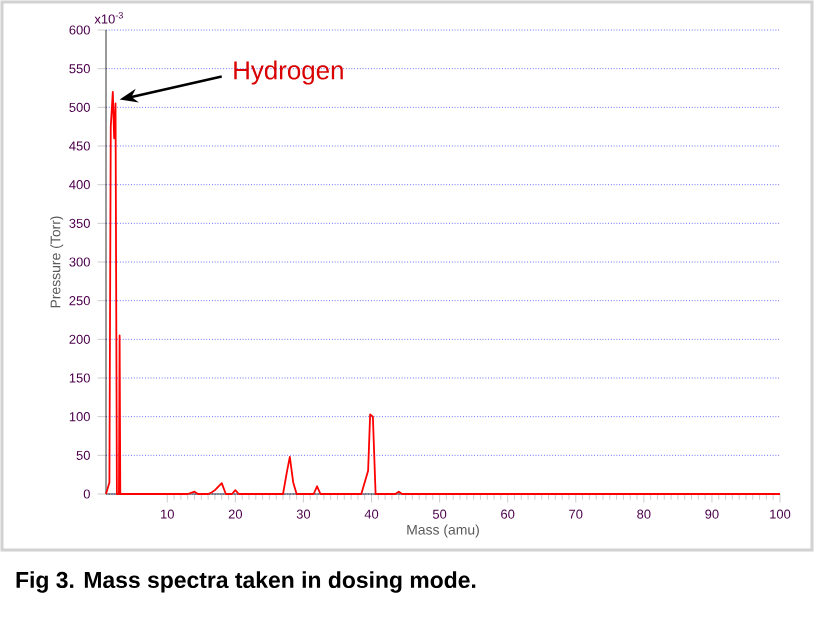 The height and width of the screenshot is (642, 818). What do you see at coordinates (246, 582) in the screenshot?
I see `caption: Fig 3. Mass spectra taken in dosing mode.` at bounding box center [246, 582].